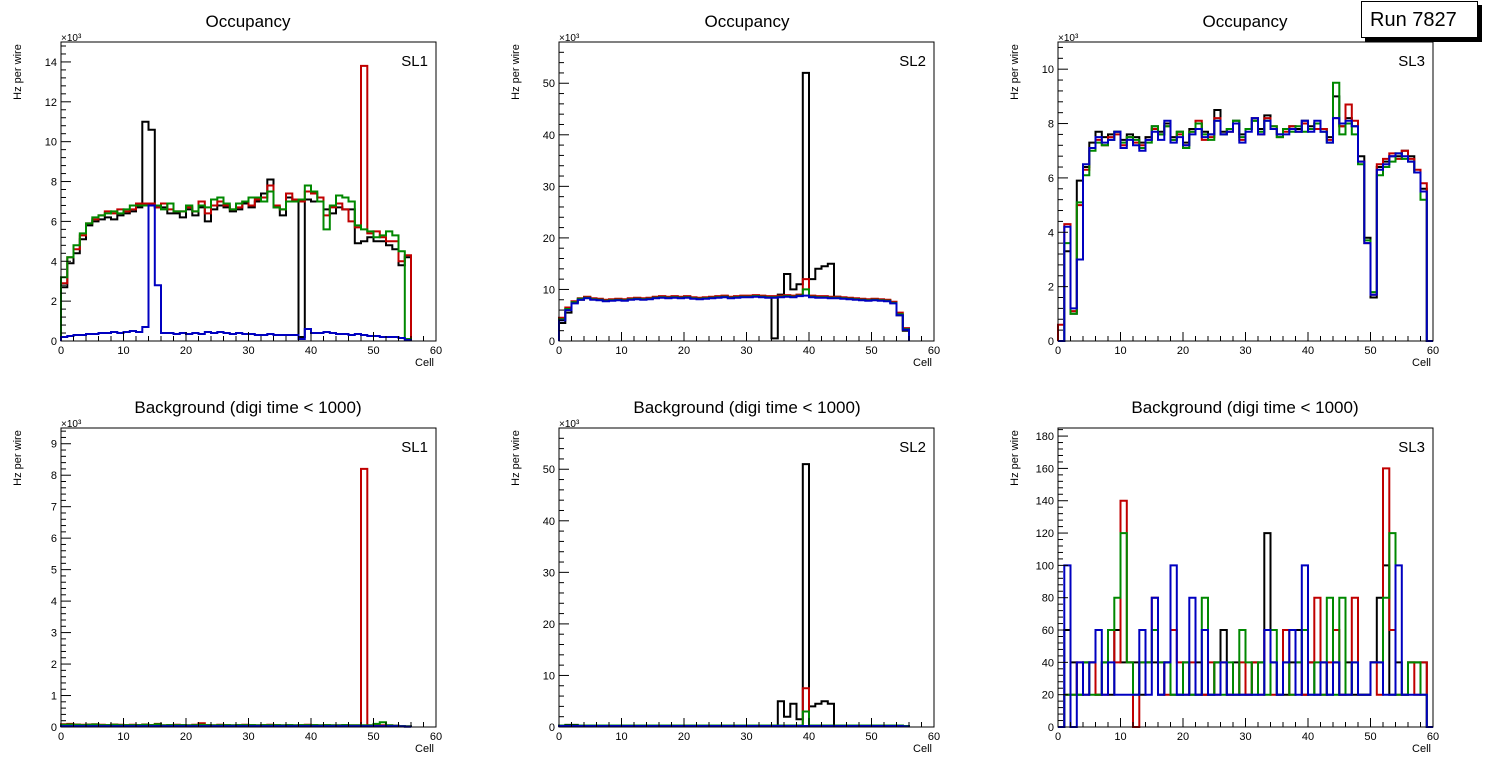  What do you see at coordinates (1045, 469) in the screenshot?
I see `y-tick-label: 160` at bounding box center [1045, 469].